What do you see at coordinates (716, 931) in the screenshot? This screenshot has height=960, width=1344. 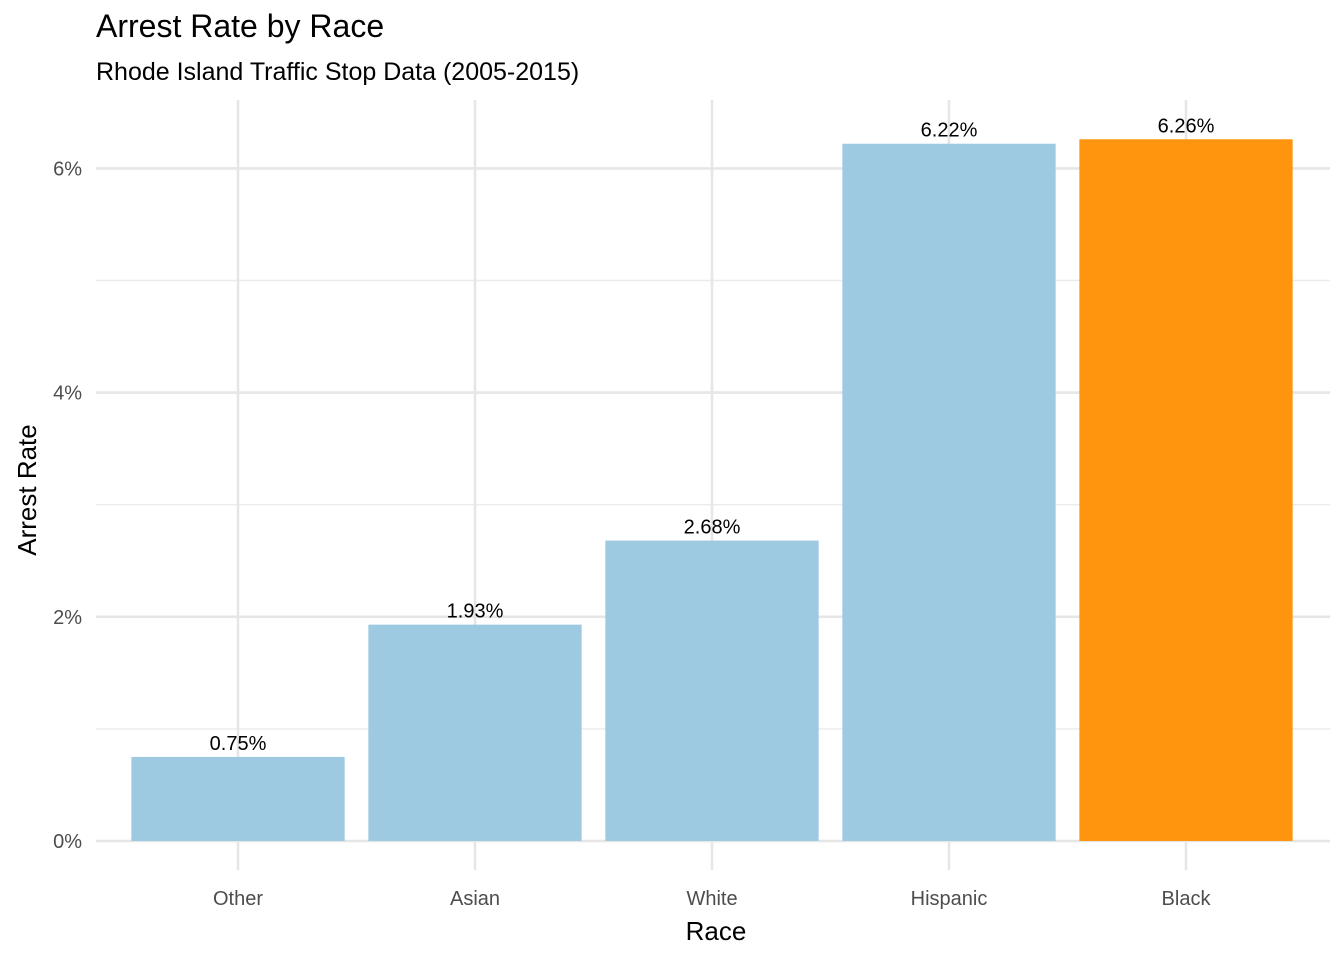 I see `x-axis-title: Race` at bounding box center [716, 931].